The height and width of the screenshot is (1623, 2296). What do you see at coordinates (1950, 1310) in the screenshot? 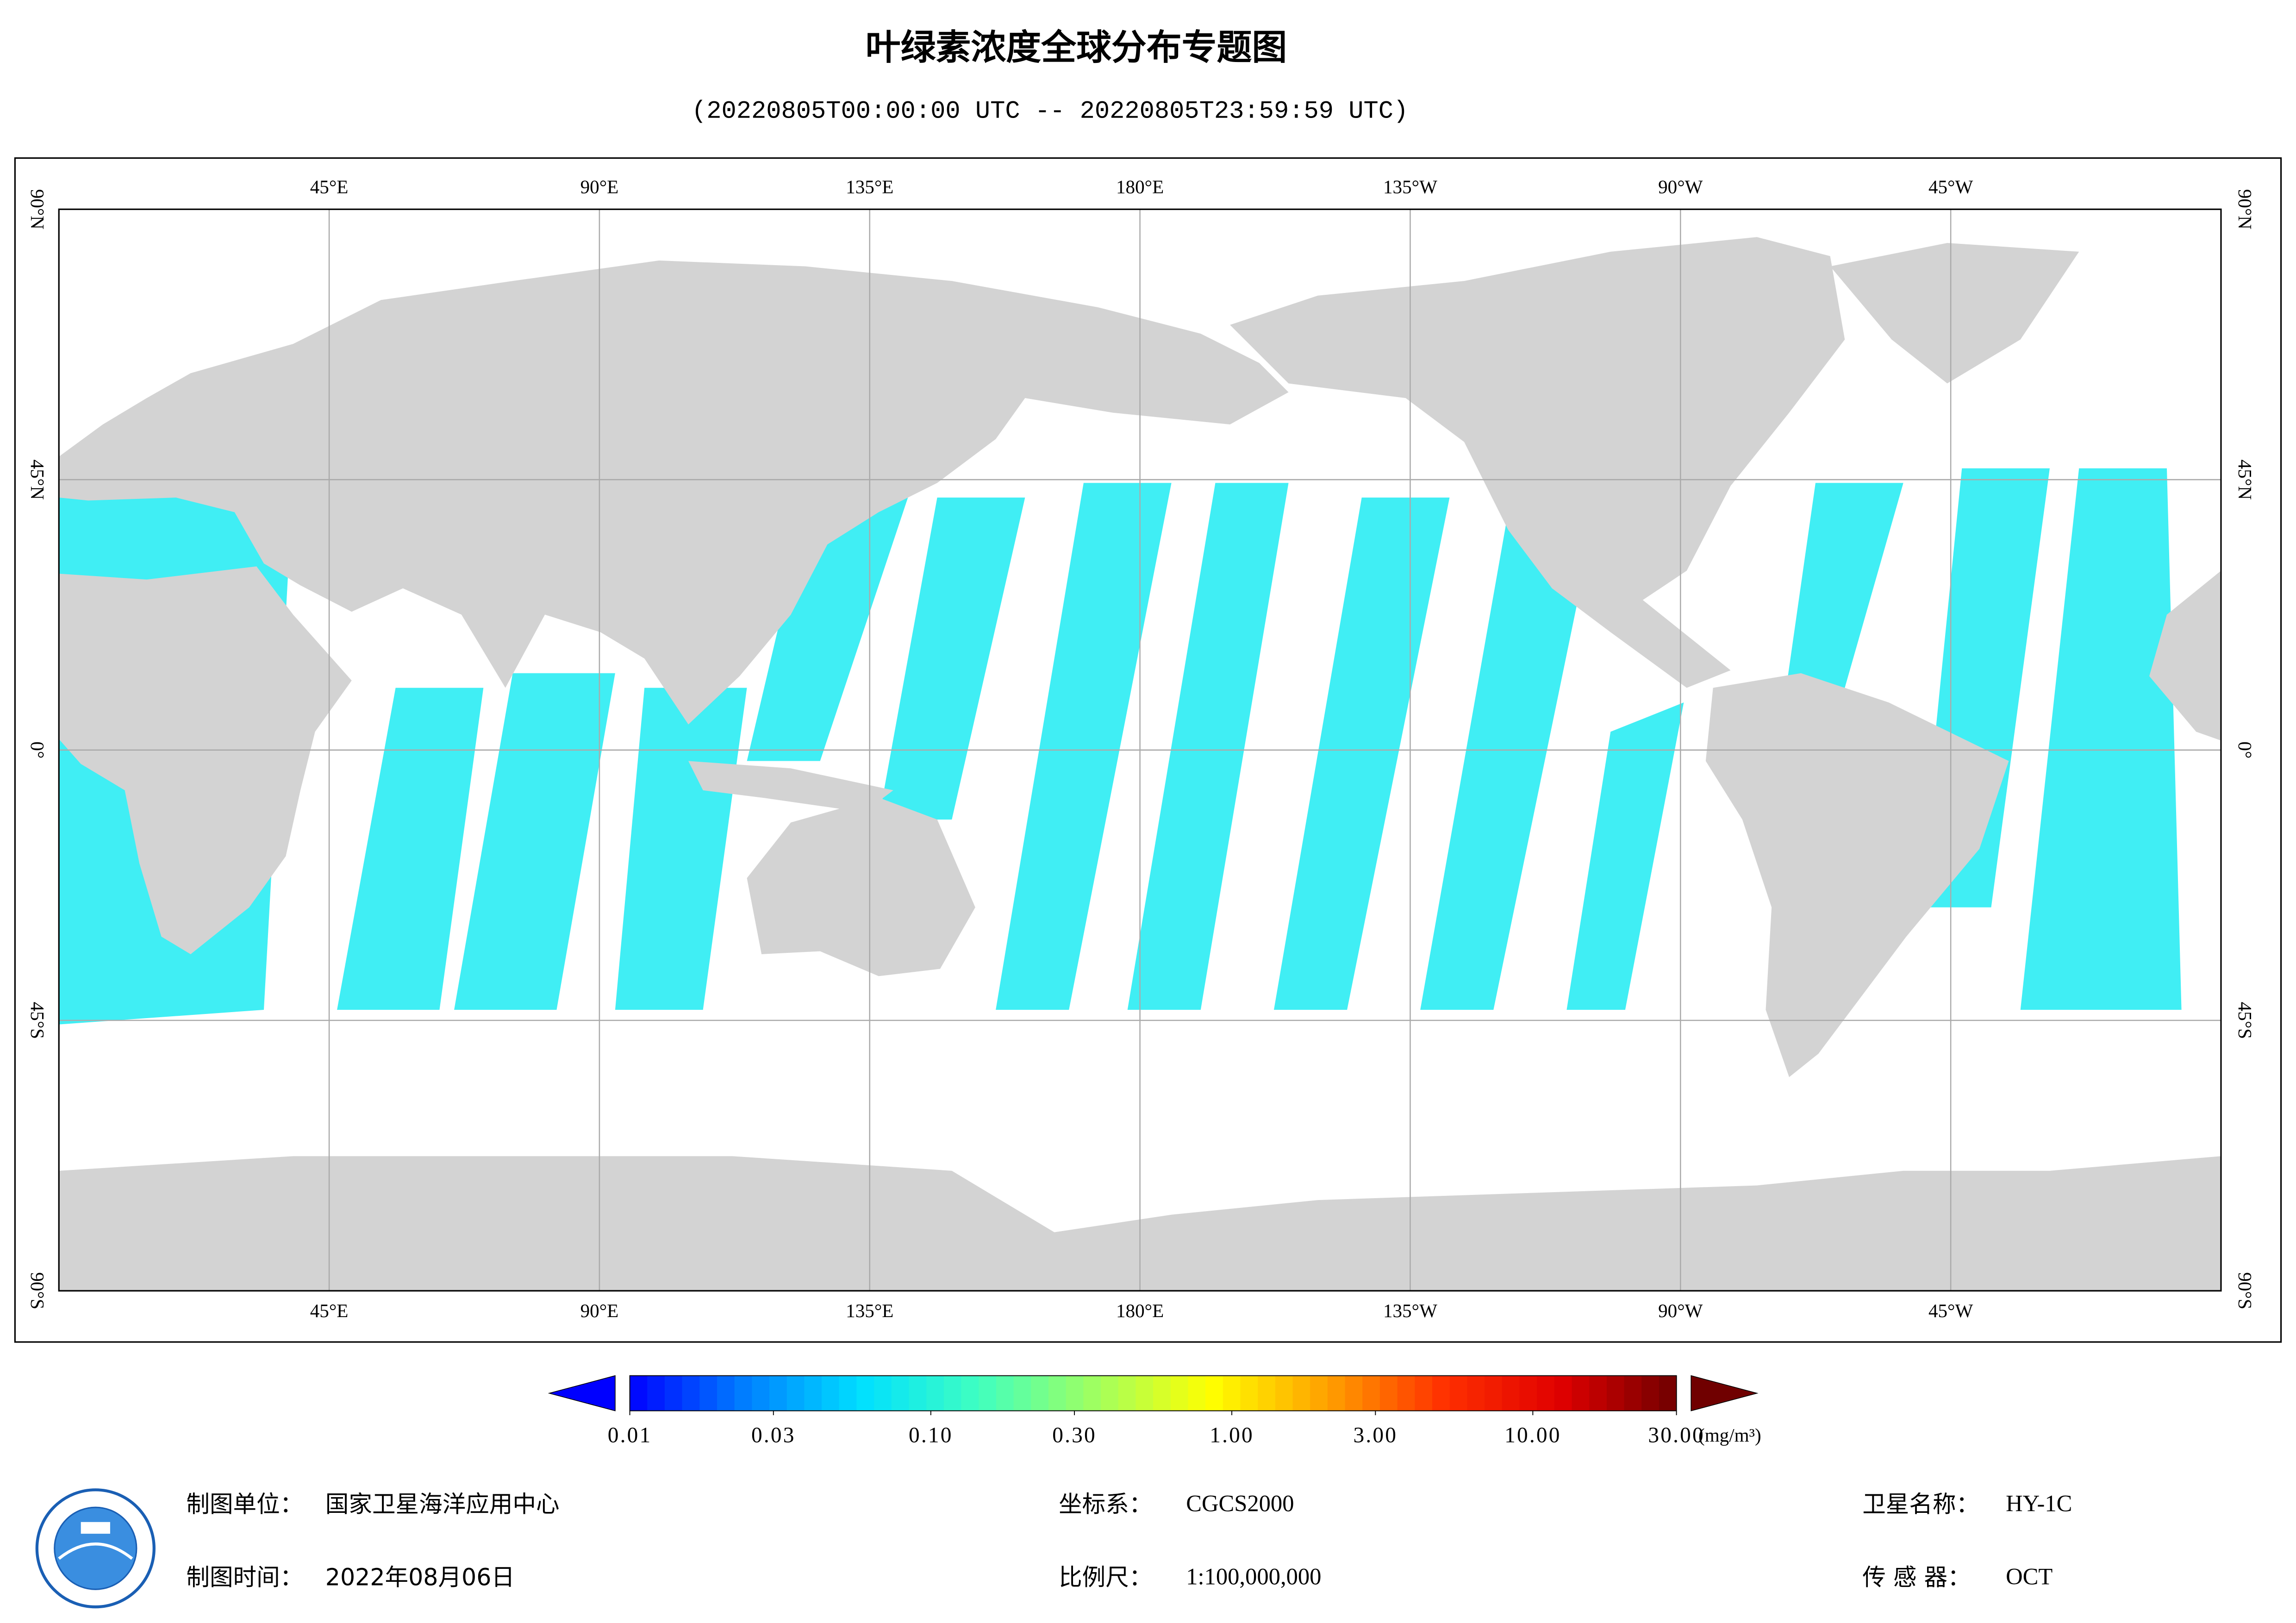
I see `lon-label-bottom: 45°W` at bounding box center [1950, 1310].